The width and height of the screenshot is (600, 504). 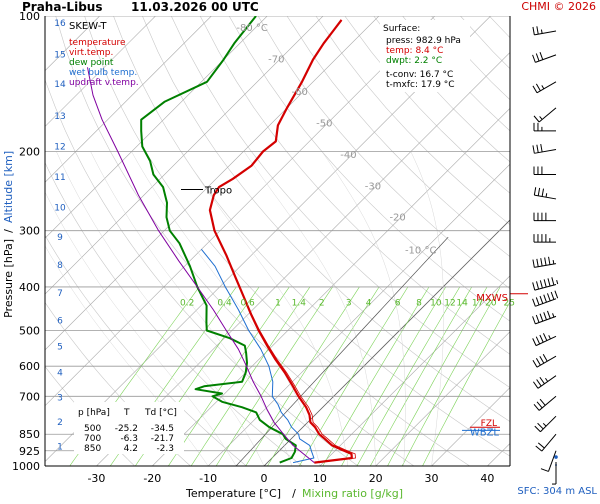 What do you see at coordinates (299, 92) in the screenshot?
I see `isotherm-label: -60` at bounding box center [299, 92].